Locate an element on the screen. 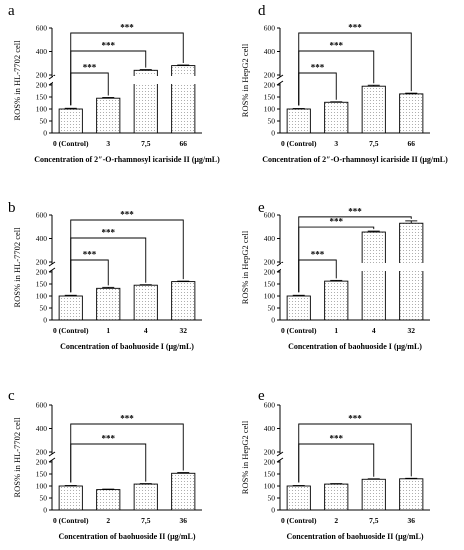 This screenshot has height=550, width=464. panel-letter: c is located at coordinates (11, 396).